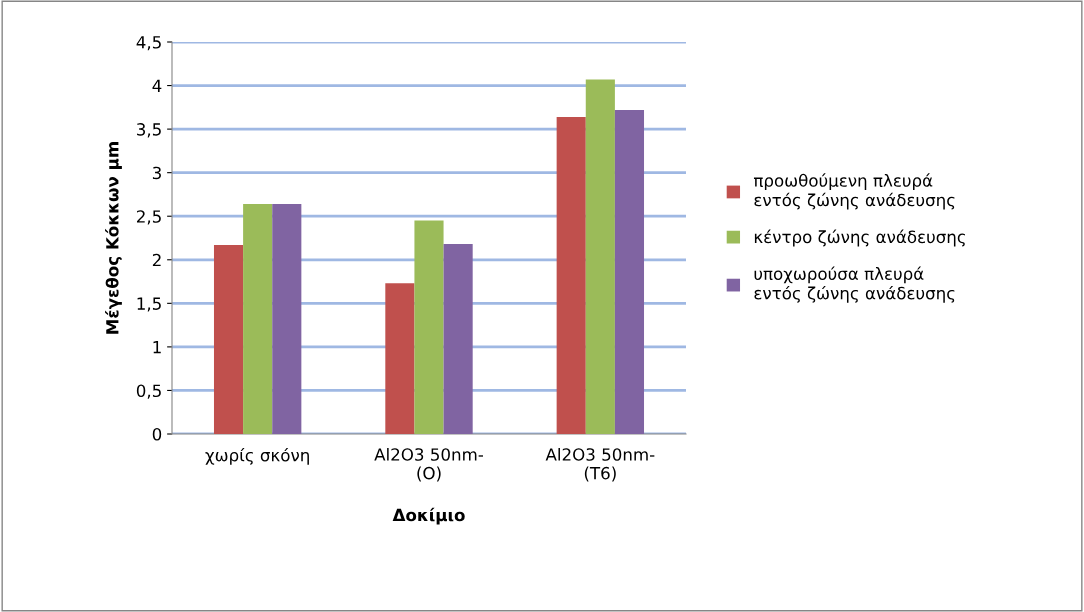 Image resolution: width=1084 pixels, height=612 pixels. What do you see at coordinates (149, 130) in the screenshot?
I see `y-tick-label: 3,5` at bounding box center [149, 130].